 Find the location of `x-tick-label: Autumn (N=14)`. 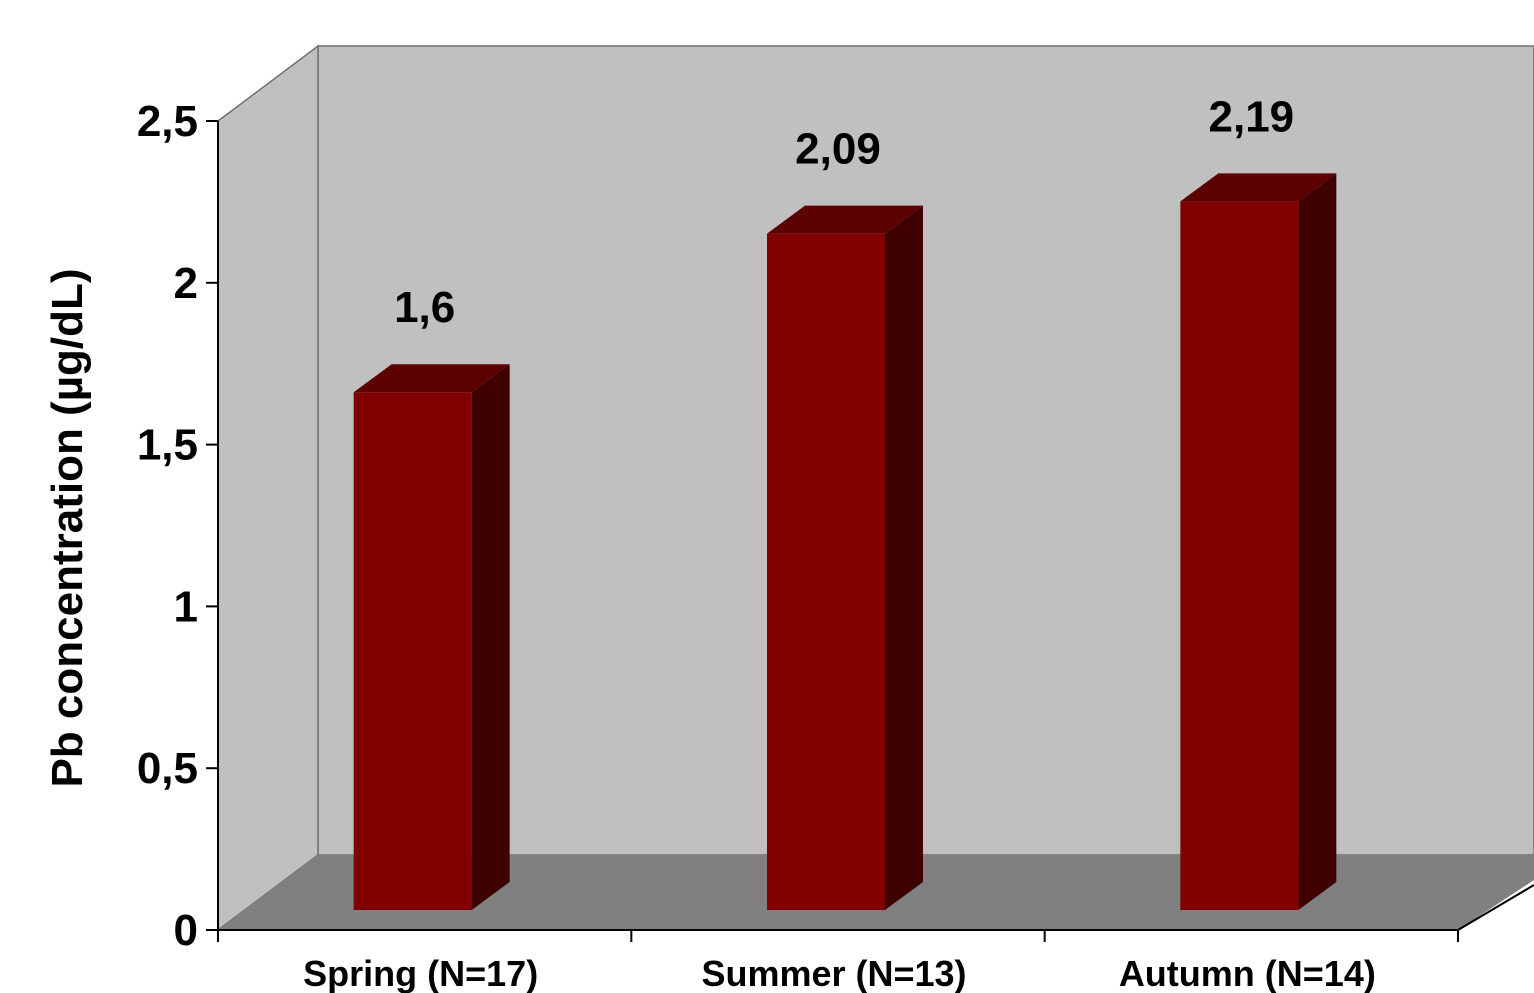

x-tick-label: Autumn (N=14) is located at coordinates (1247, 973).